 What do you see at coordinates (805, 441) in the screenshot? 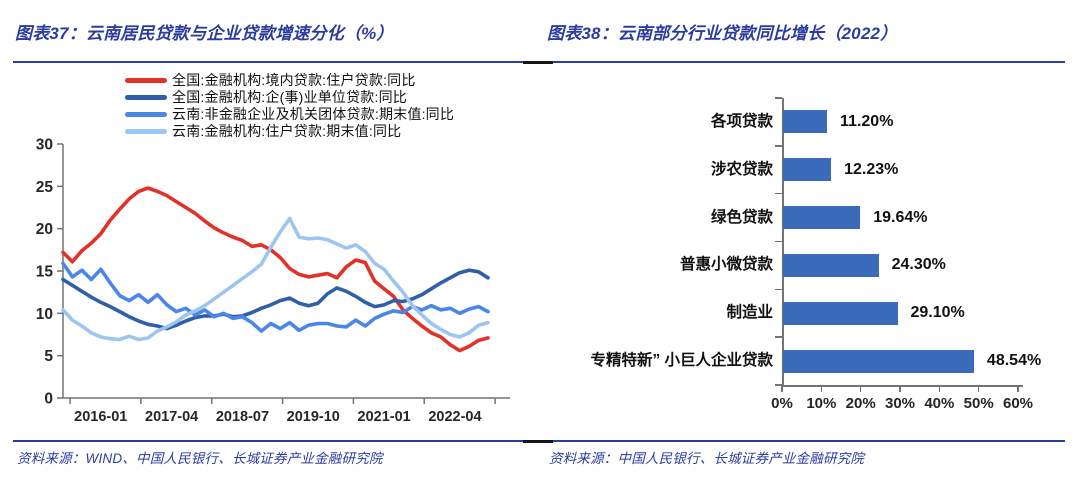
I see `figure-38-source-rule` at bounding box center [805, 441].